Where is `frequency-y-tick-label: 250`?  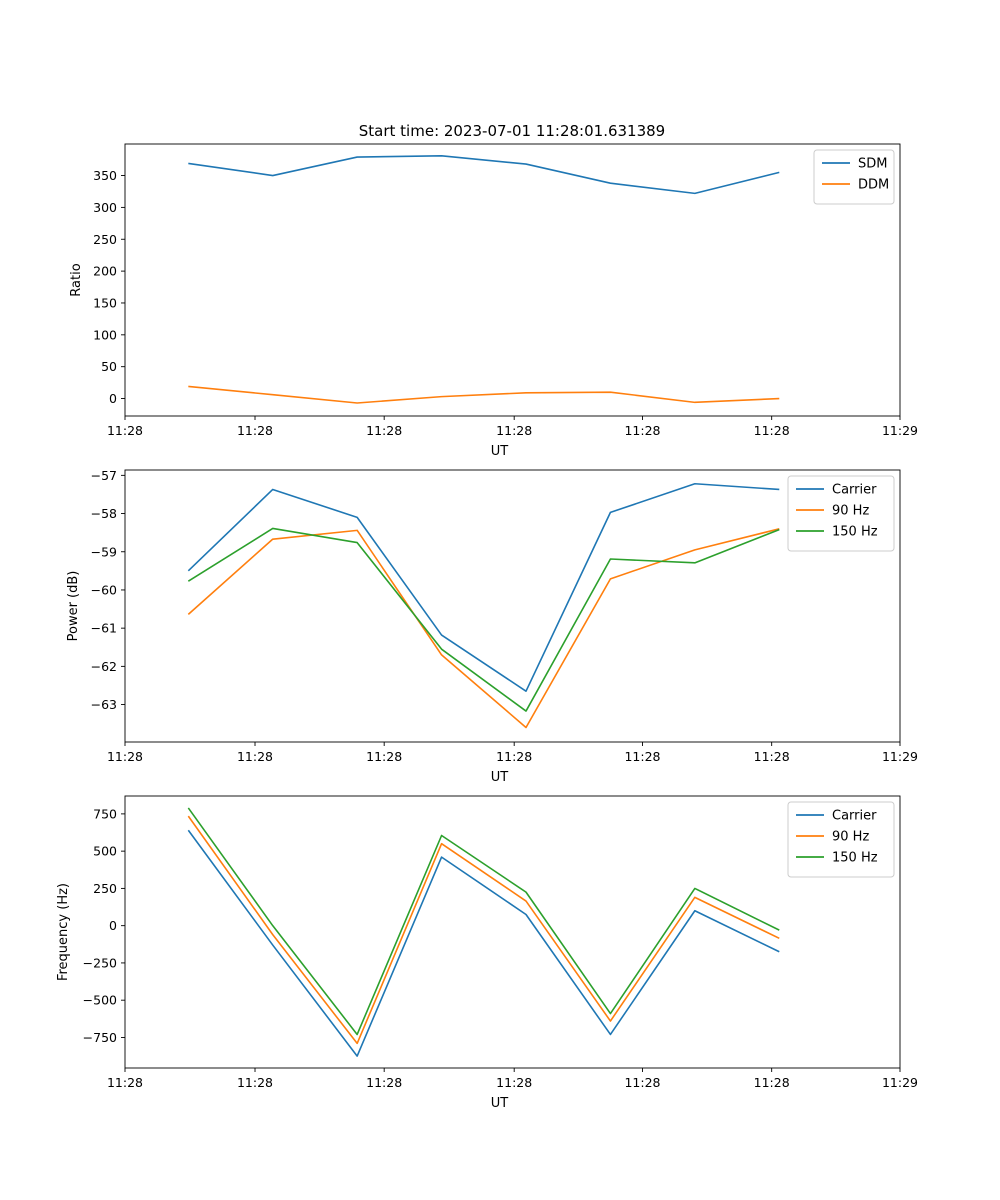 frequency-y-tick-label: 250 is located at coordinates (105, 888).